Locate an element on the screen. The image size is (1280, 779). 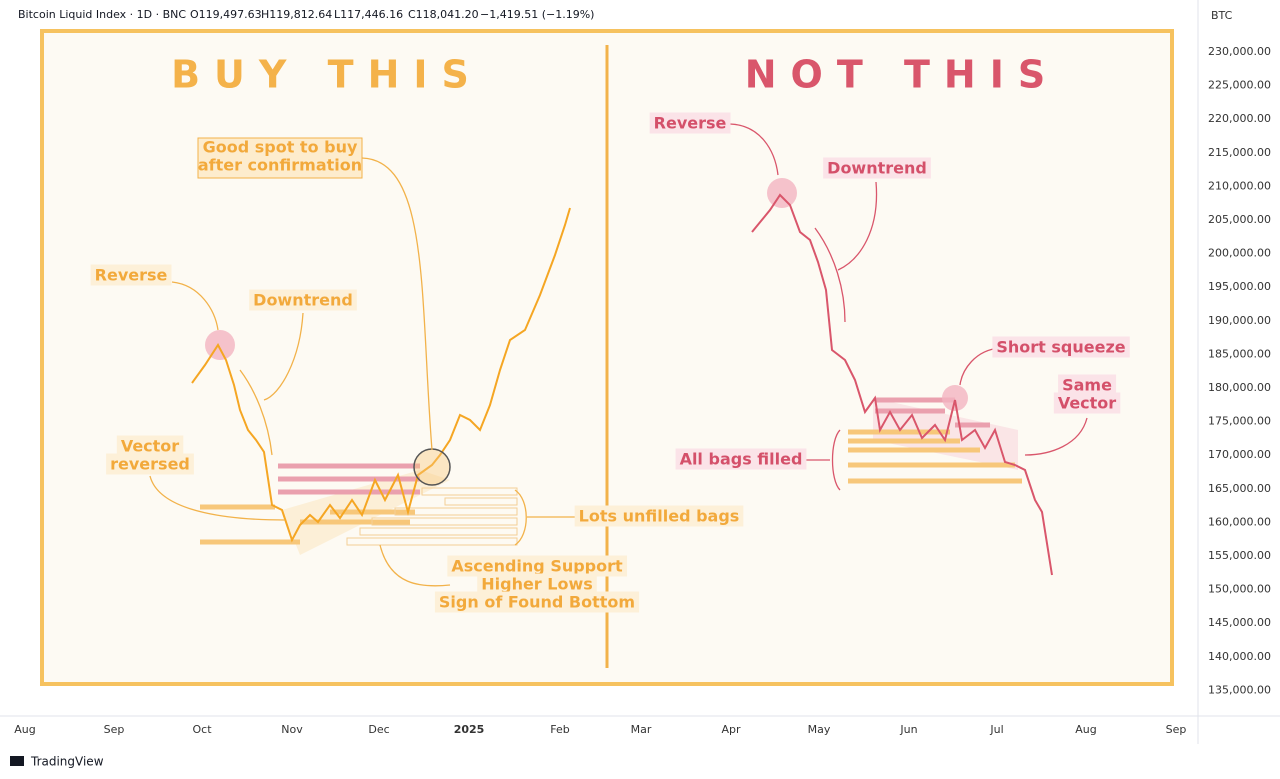
price-label: 210,000.00 is located at coordinates (1239, 185).